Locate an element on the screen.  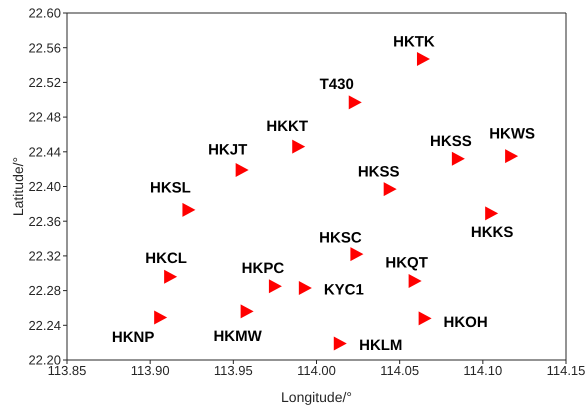
y-tick-label: 22.36 is located at coordinates (44, 221).